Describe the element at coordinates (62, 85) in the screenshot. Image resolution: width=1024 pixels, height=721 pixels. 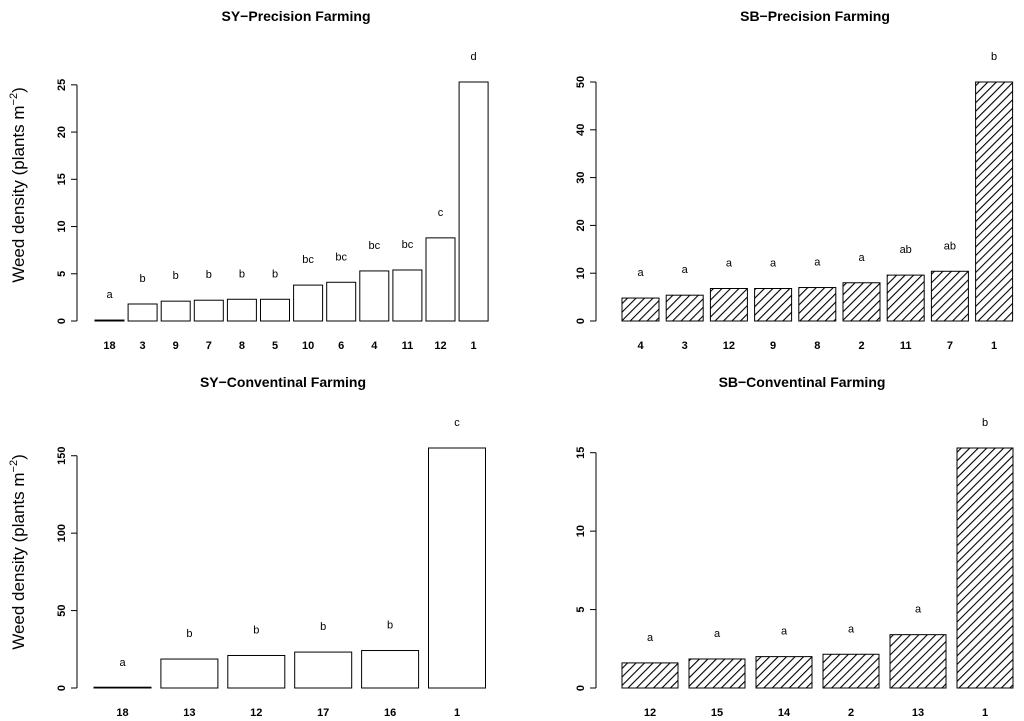
I see `y-tick-label: 25` at that location.